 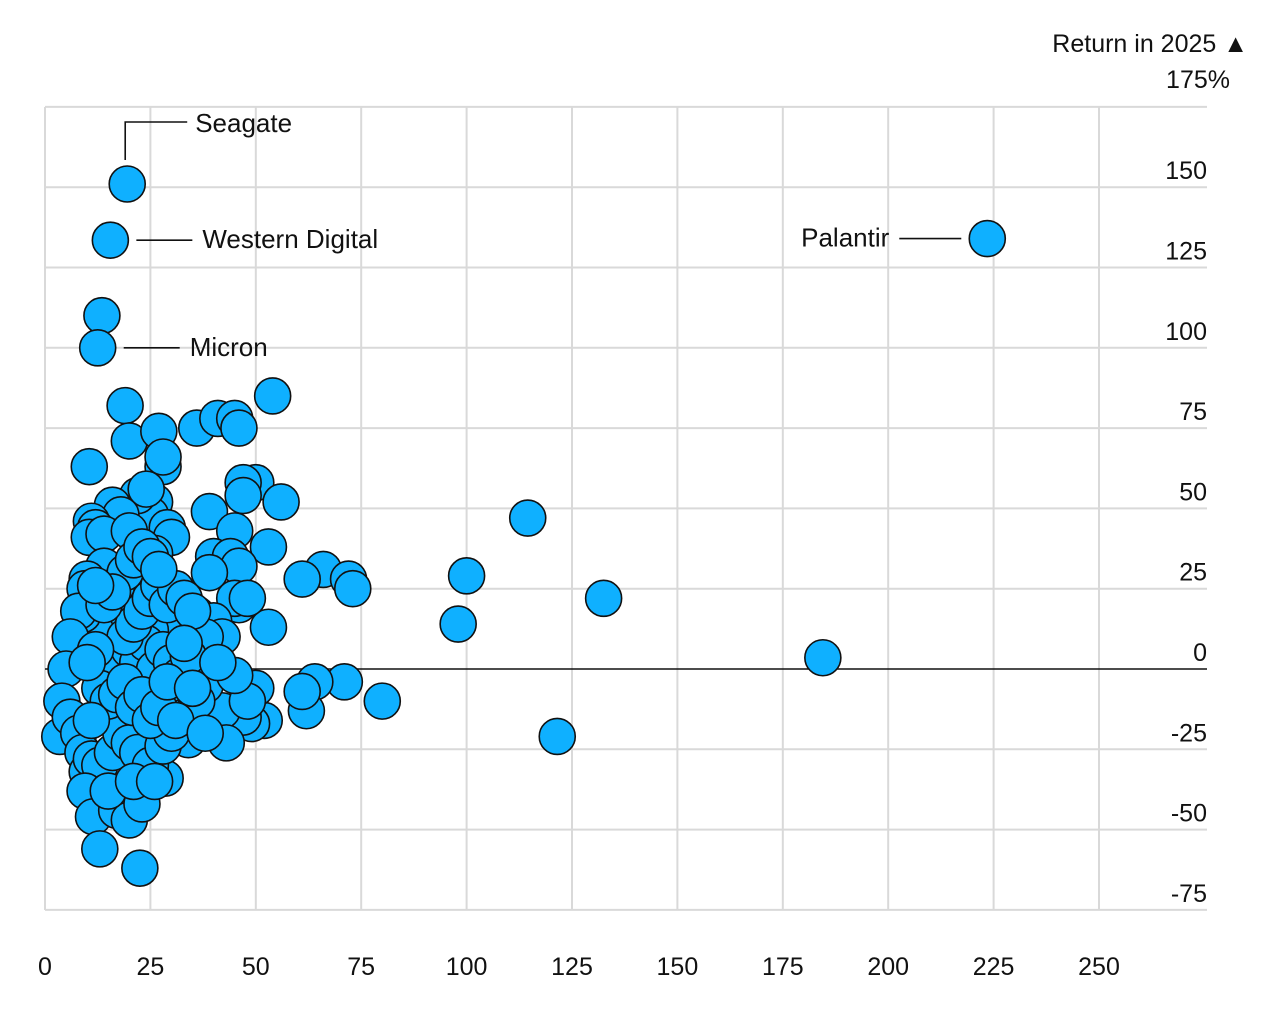 I want to click on y-tick-label: -75, so click(x=1189, y=894).